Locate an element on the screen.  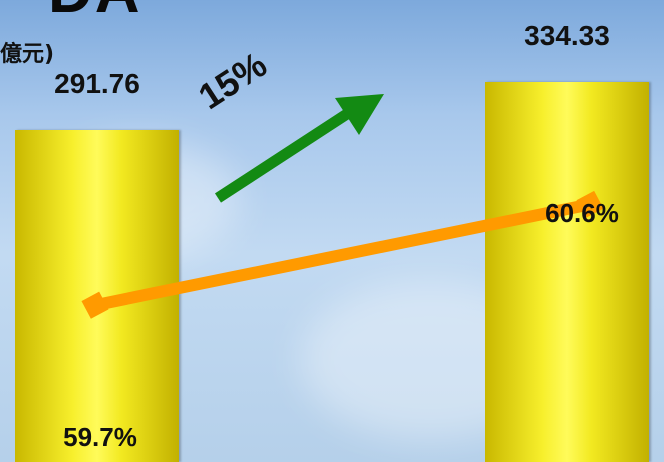
percent-label-0: 59.7% is located at coordinates (100, 437).